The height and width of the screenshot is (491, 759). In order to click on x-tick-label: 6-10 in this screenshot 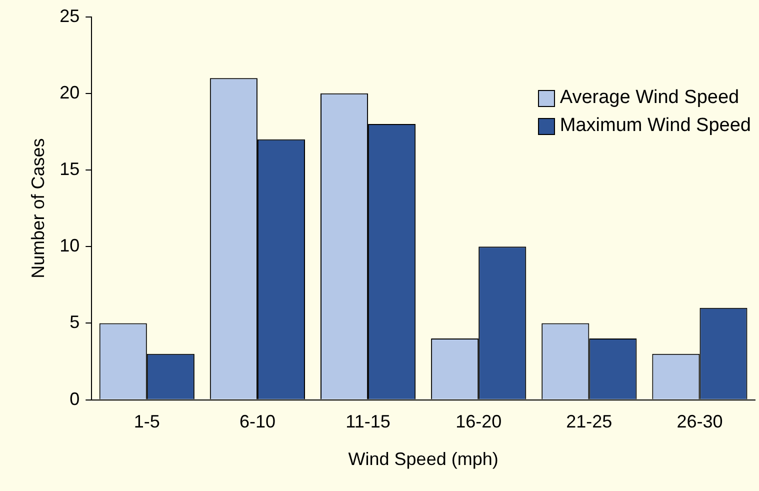, I will do `click(257, 422)`.